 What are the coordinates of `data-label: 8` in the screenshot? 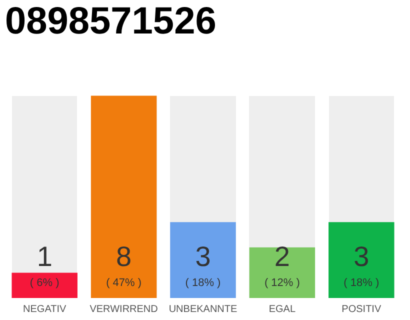 It's located at (124, 256).